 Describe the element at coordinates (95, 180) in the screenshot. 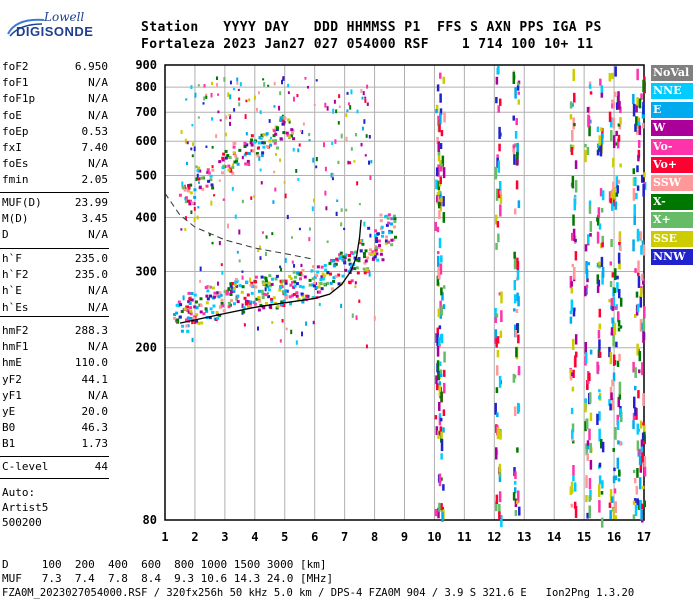

I see `param-value: 2.05` at that location.